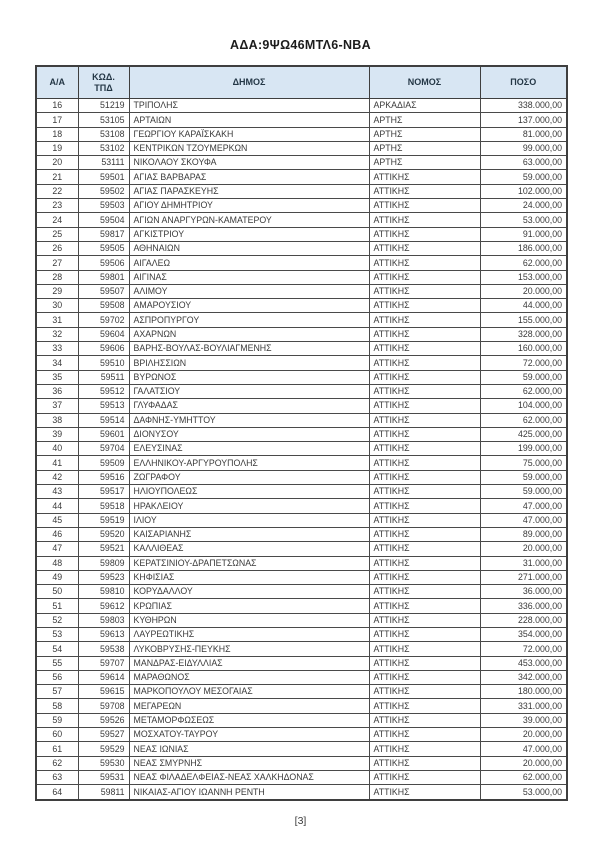  I want to click on cell-amount: 328.000,00, so click(523, 334).